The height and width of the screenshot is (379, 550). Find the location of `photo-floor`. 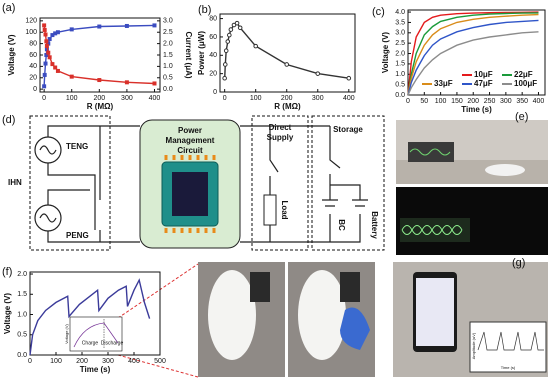

photo-floor is located at coordinates (472, 172).